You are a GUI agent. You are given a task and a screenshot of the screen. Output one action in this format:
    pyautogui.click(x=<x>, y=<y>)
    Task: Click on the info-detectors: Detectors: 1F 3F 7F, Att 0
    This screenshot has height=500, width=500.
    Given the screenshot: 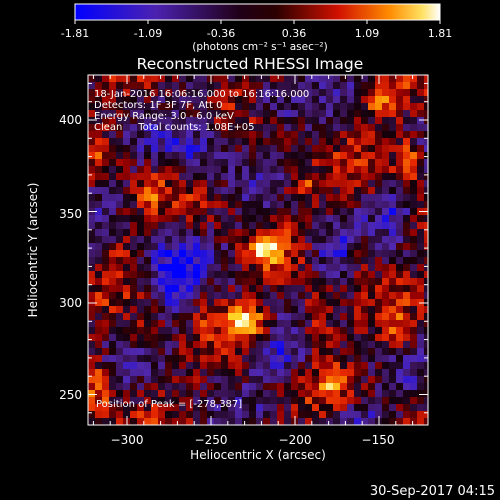 What is the action you would take?
    pyautogui.click(x=158, y=105)
    